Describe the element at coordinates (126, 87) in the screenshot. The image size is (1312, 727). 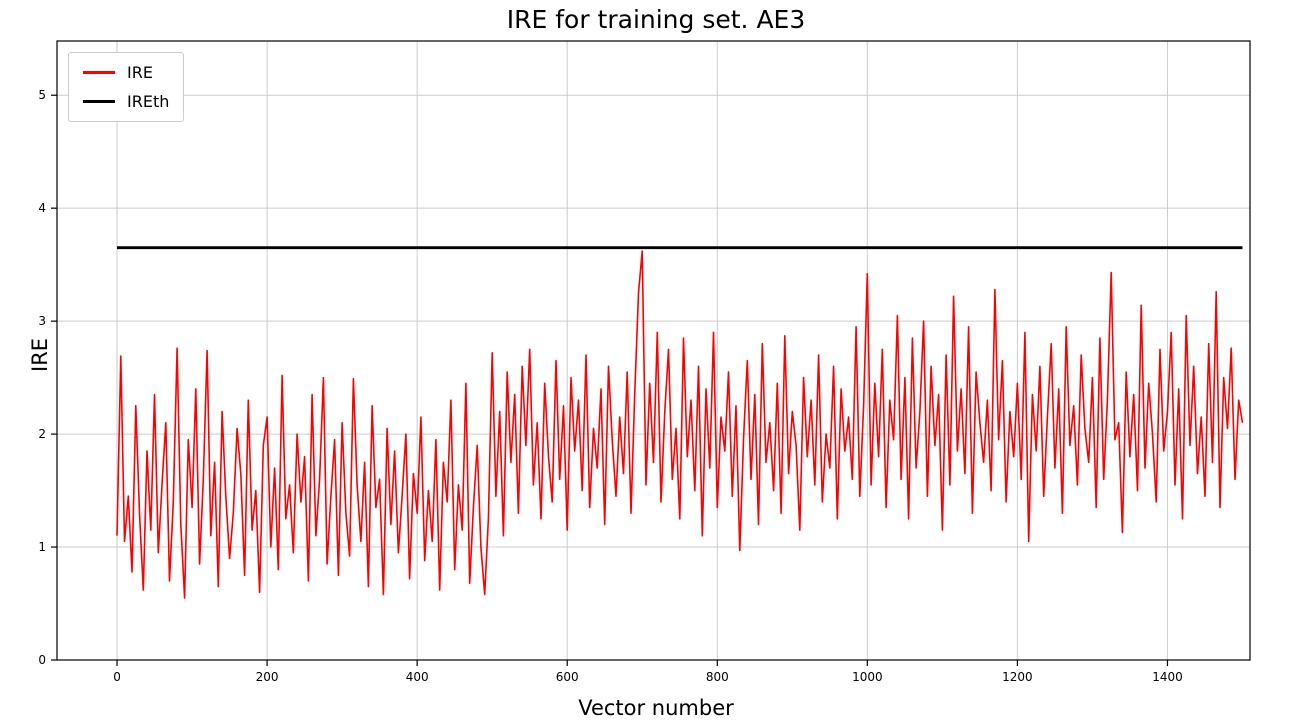
I see `legend: IRE IREth` at that location.